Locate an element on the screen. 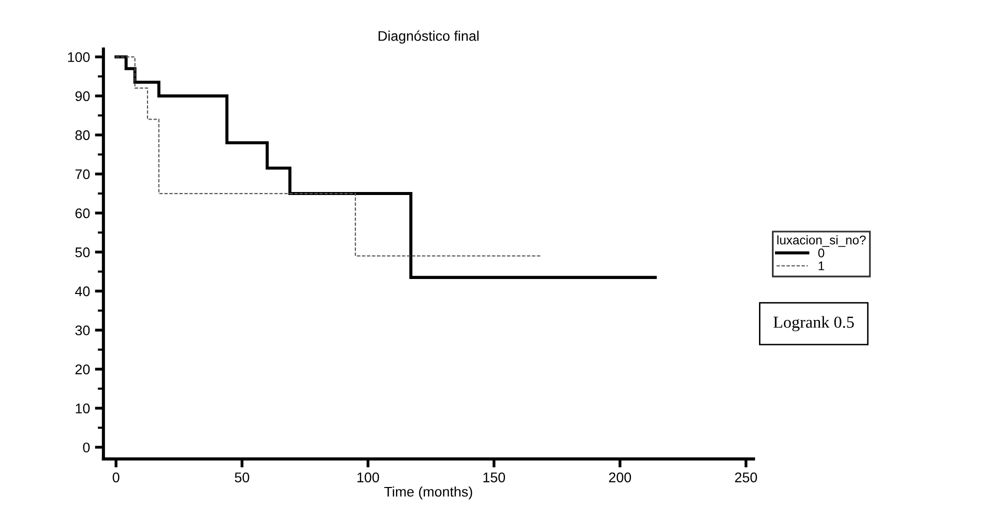 This screenshot has width=985, height=506. y-tick-label: 60 is located at coordinates (82, 213).